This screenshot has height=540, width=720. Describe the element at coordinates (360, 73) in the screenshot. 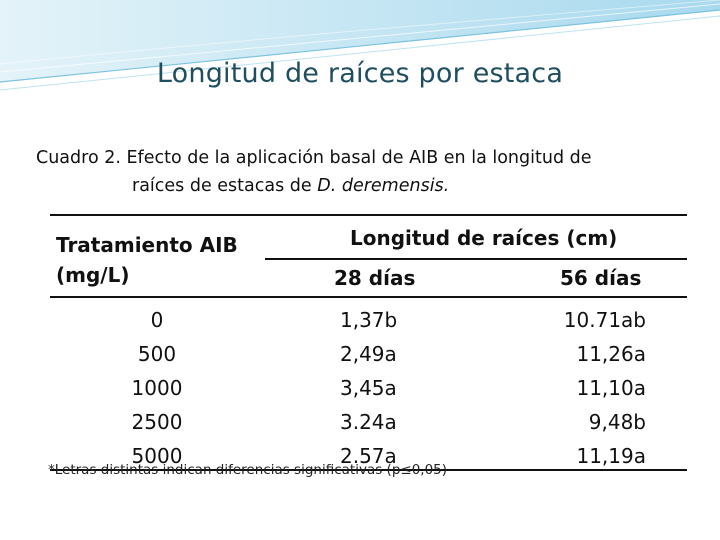

I see `slide-title: Longitud de raíces por estaca` at that location.